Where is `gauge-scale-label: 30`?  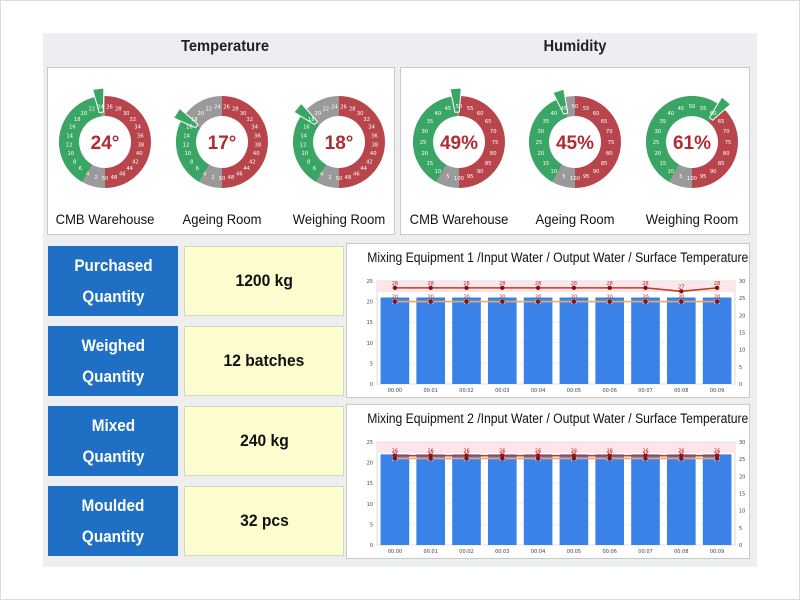 gauge-scale-label: 30 is located at coordinates (243, 114).